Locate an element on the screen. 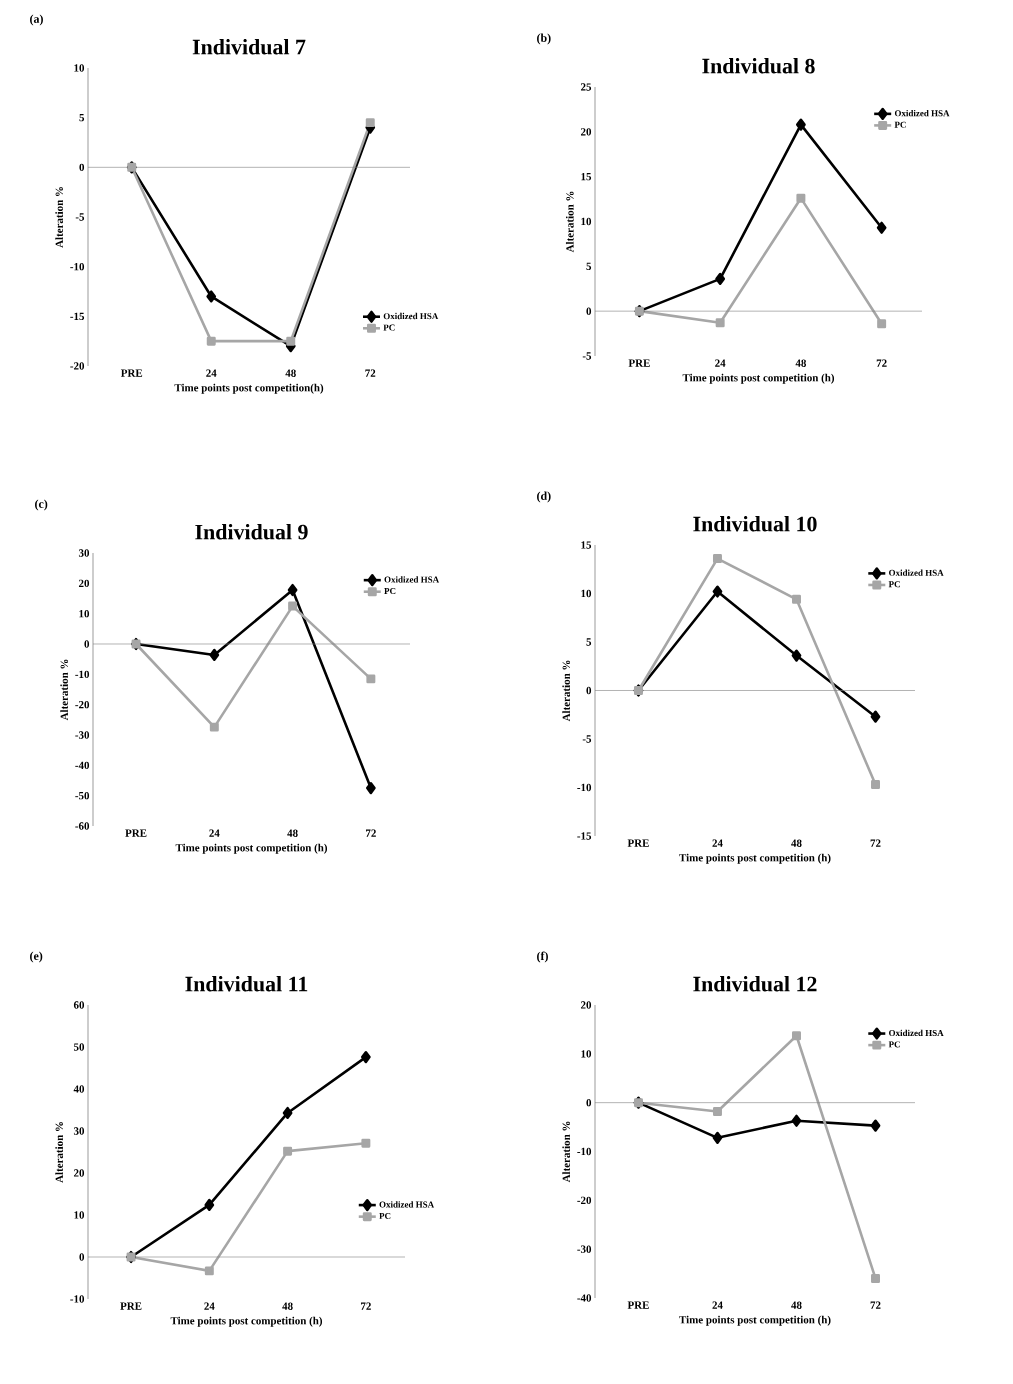  y-tick-label: 50 is located at coordinates (79, 1047).